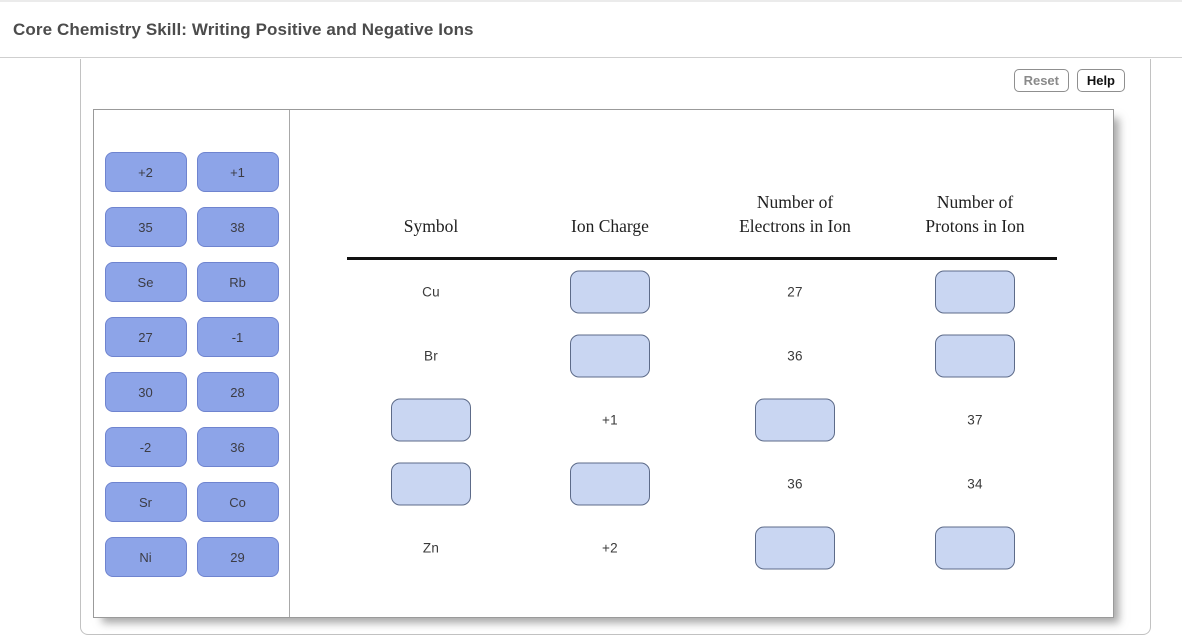 This screenshot has width=1182, height=644. I want to click on reset-button: Reset, so click(1041, 80).